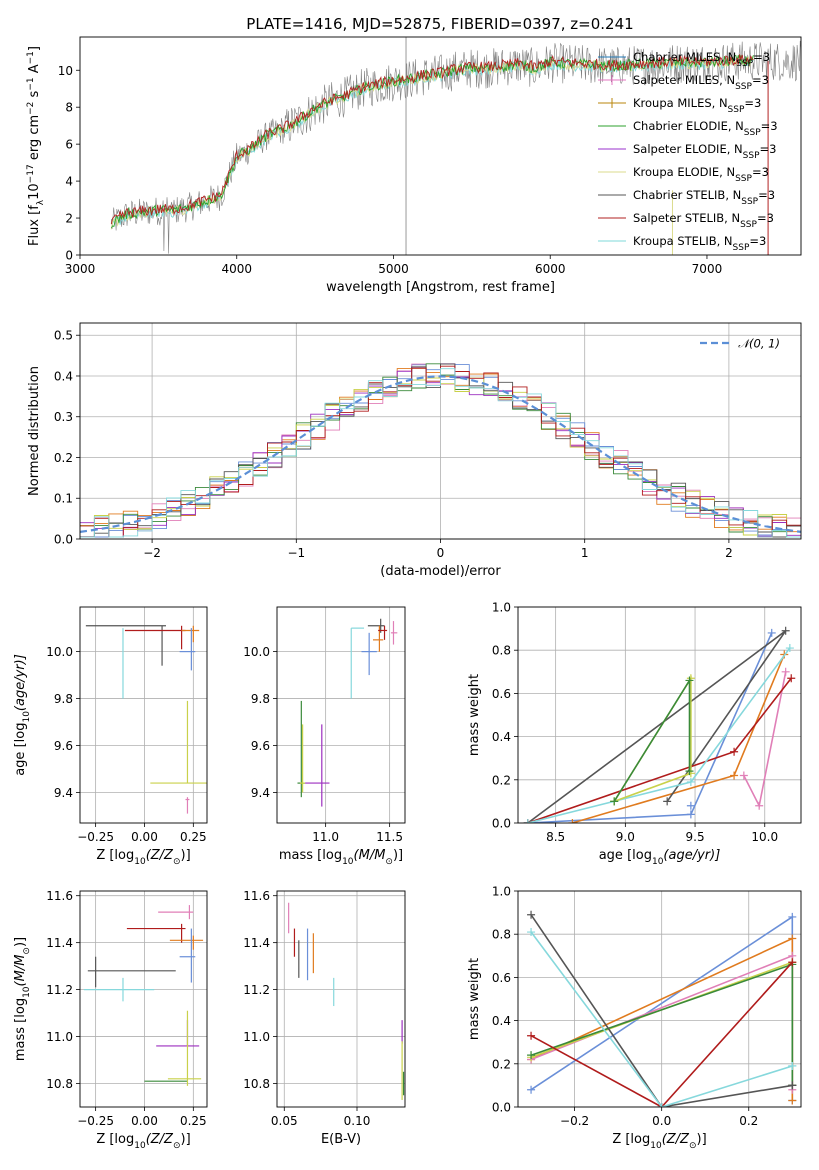 This screenshot has width=819, height=1170. Describe the element at coordinates (501, 824) in the screenshot. I see `y-tick-label: 0.0` at that location.